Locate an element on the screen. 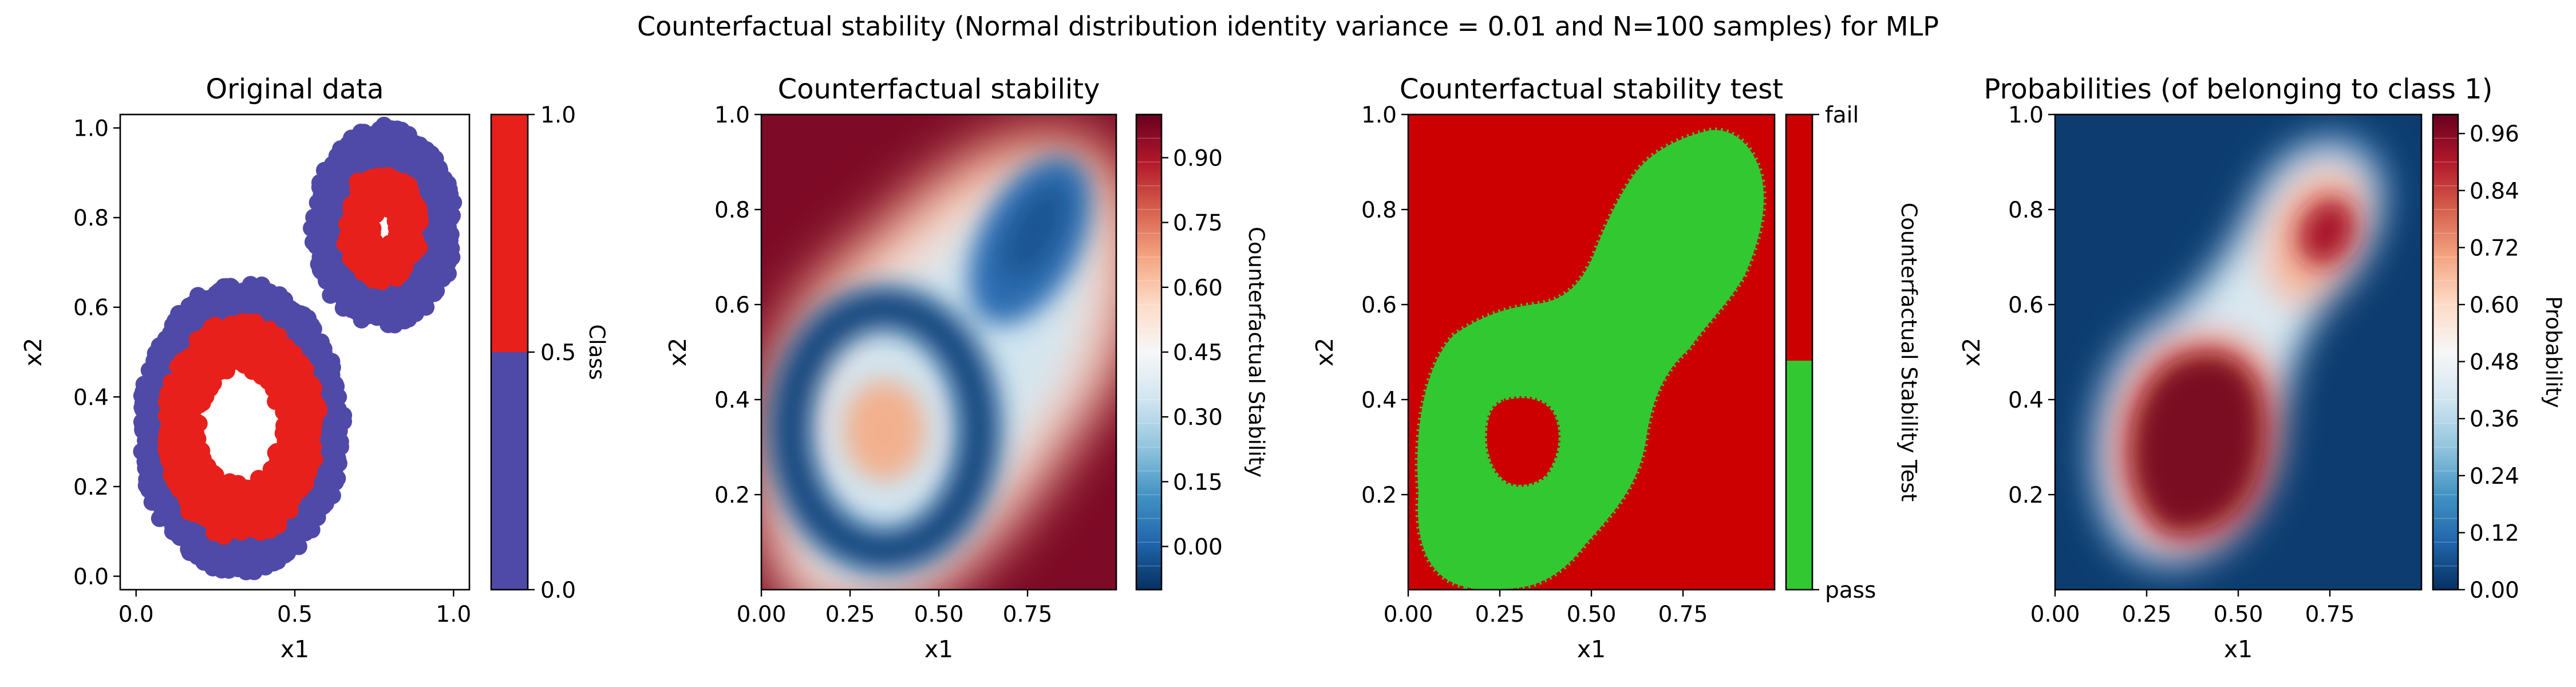  panel-title-probabilities: Probabilities (of belonging to class 1) is located at coordinates (2238, 89).